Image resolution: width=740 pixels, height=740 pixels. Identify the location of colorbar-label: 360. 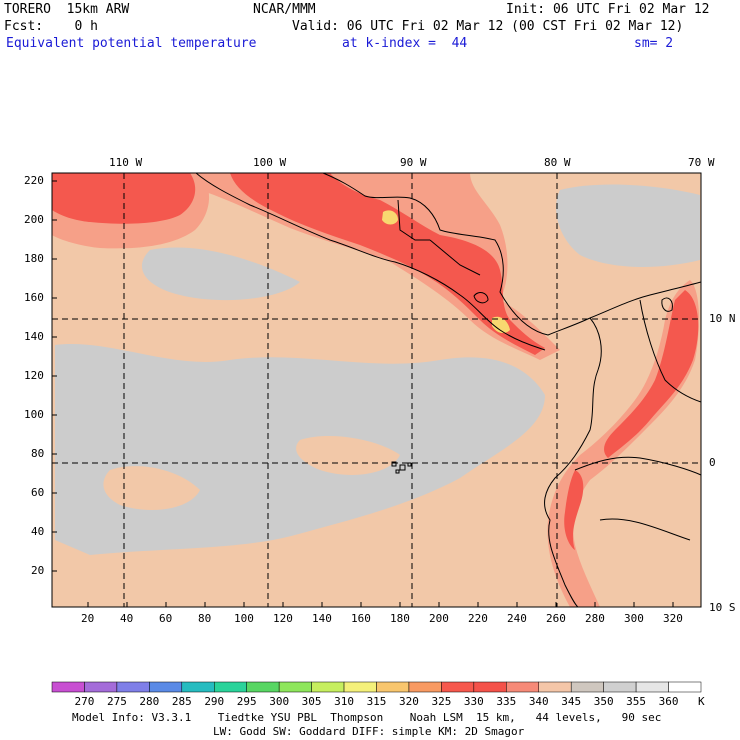
(668, 701).